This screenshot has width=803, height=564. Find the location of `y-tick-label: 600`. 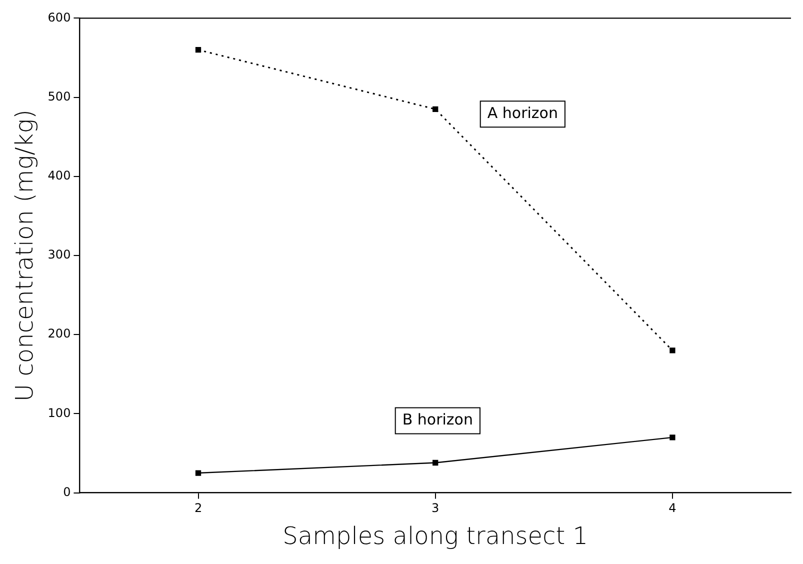

y-tick-label: 600 is located at coordinates (59, 17).